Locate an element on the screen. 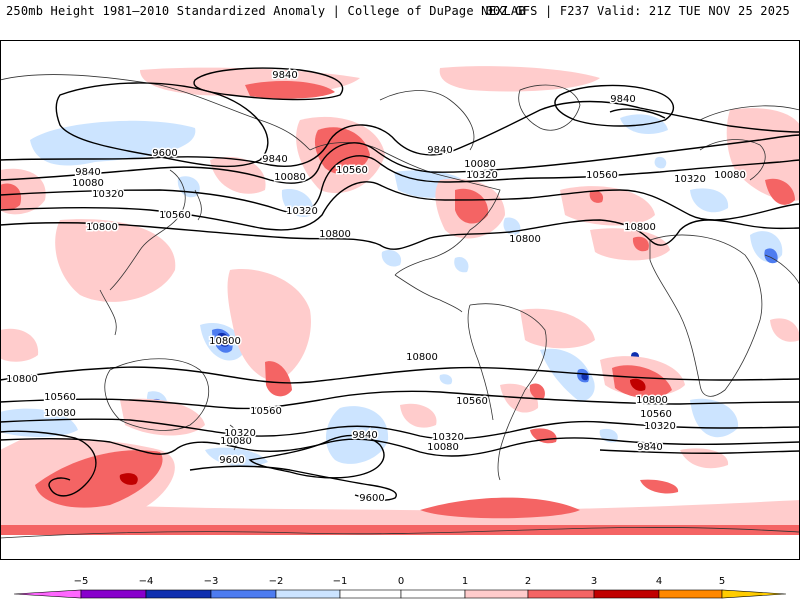 This screenshot has height=604, width=800. swatch-pos3 is located at coordinates (626, 594).